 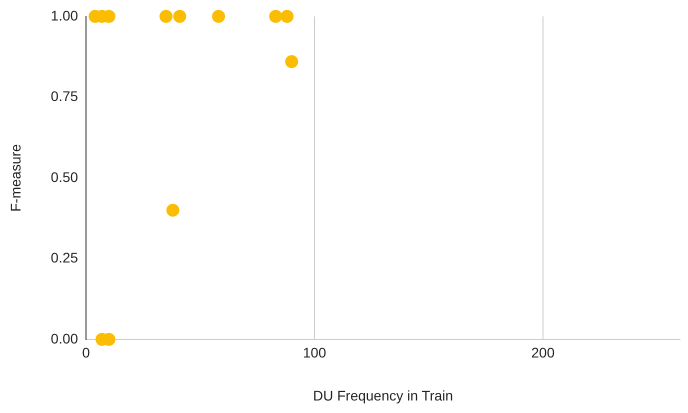 What do you see at coordinates (383, 395) in the screenshot?
I see `x-axis-title: DU Frequency in Train` at bounding box center [383, 395].